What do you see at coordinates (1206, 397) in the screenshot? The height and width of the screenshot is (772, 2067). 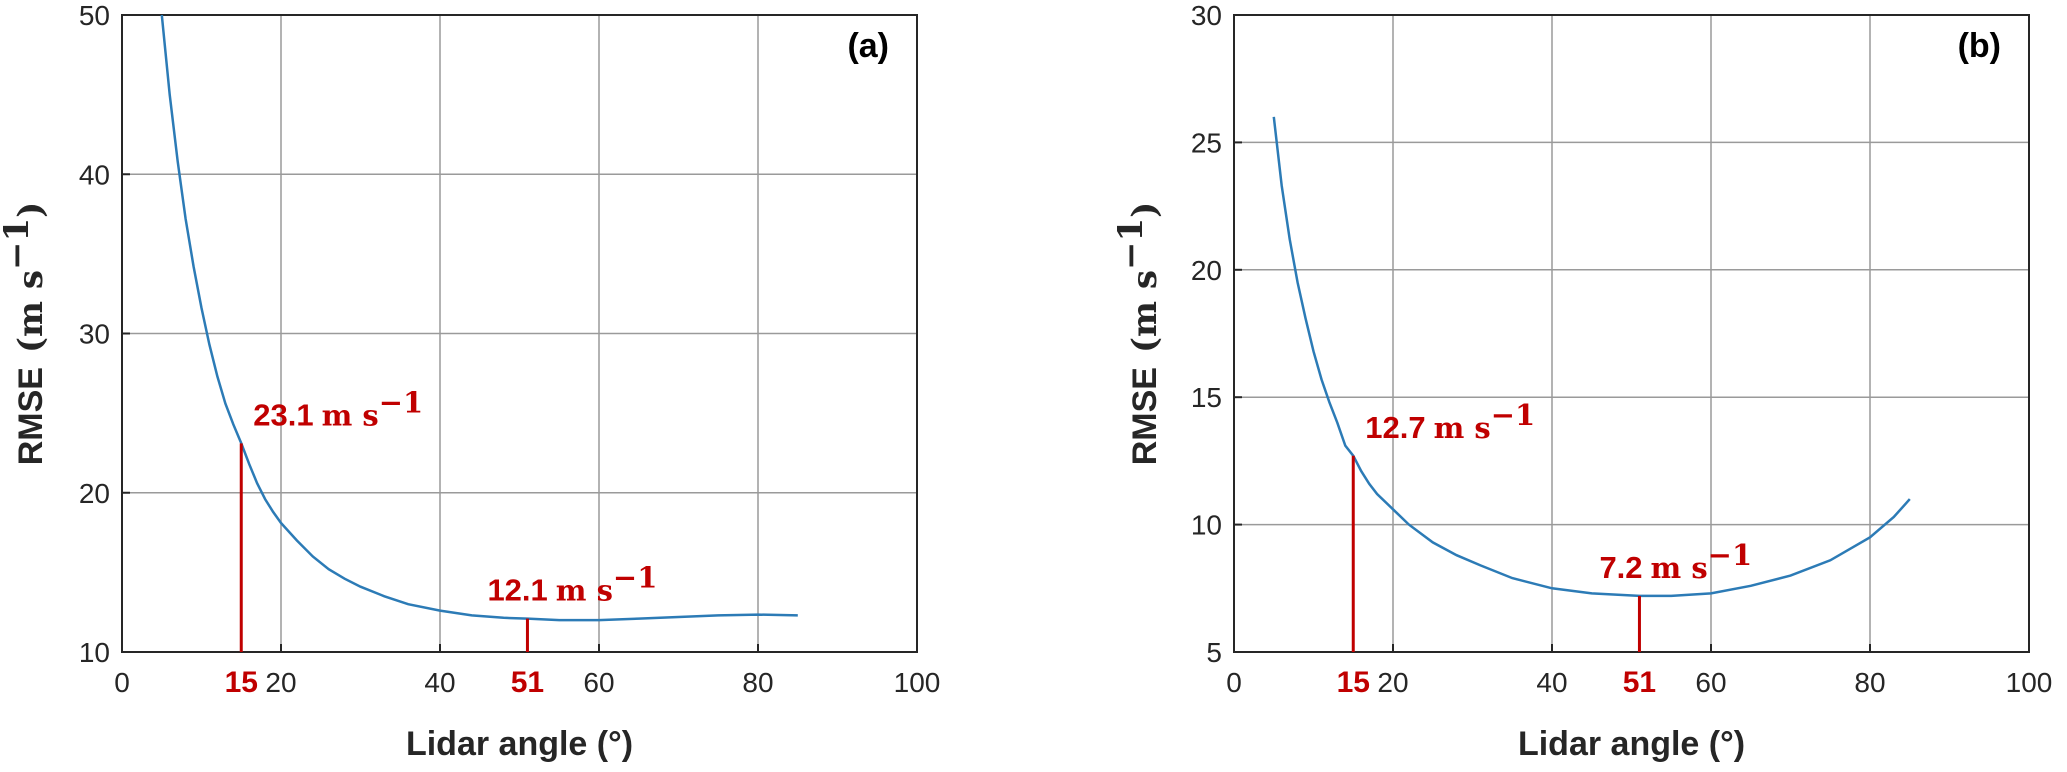 I see `y-tick-label: 15` at bounding box center [1206, 397].